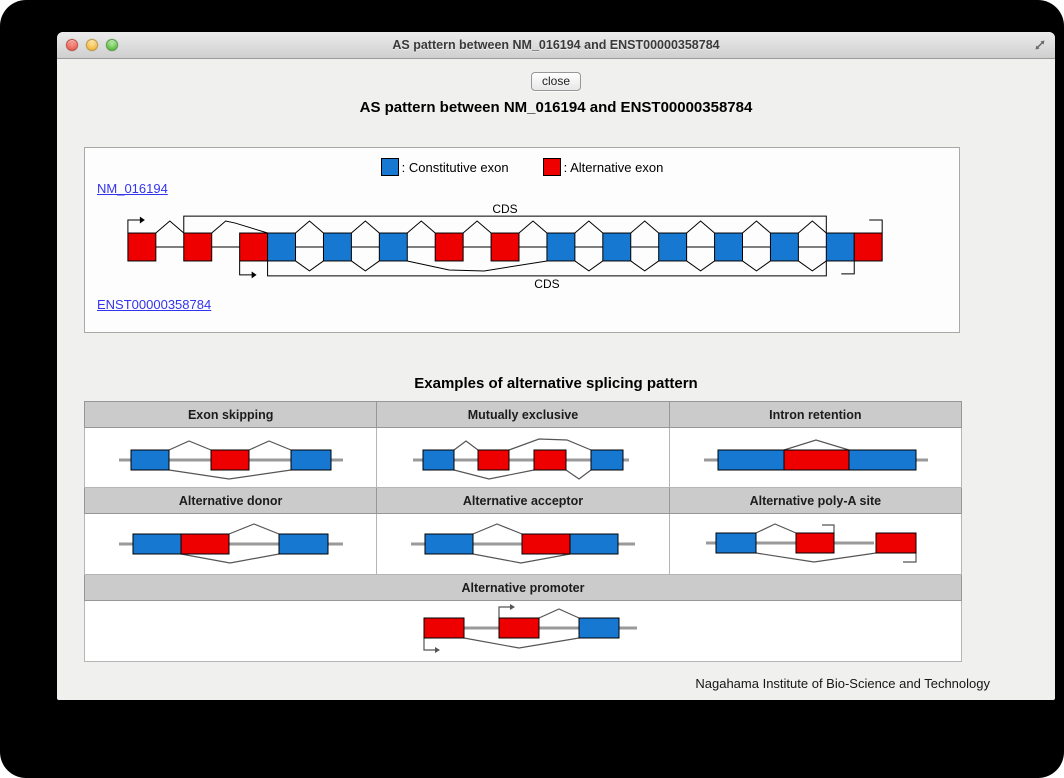 The image size is (1064, 778). Describe the element at coordinates (154, 304) in the screenshot. I see `transcript-link-enst: ENST00000358784` at that location.